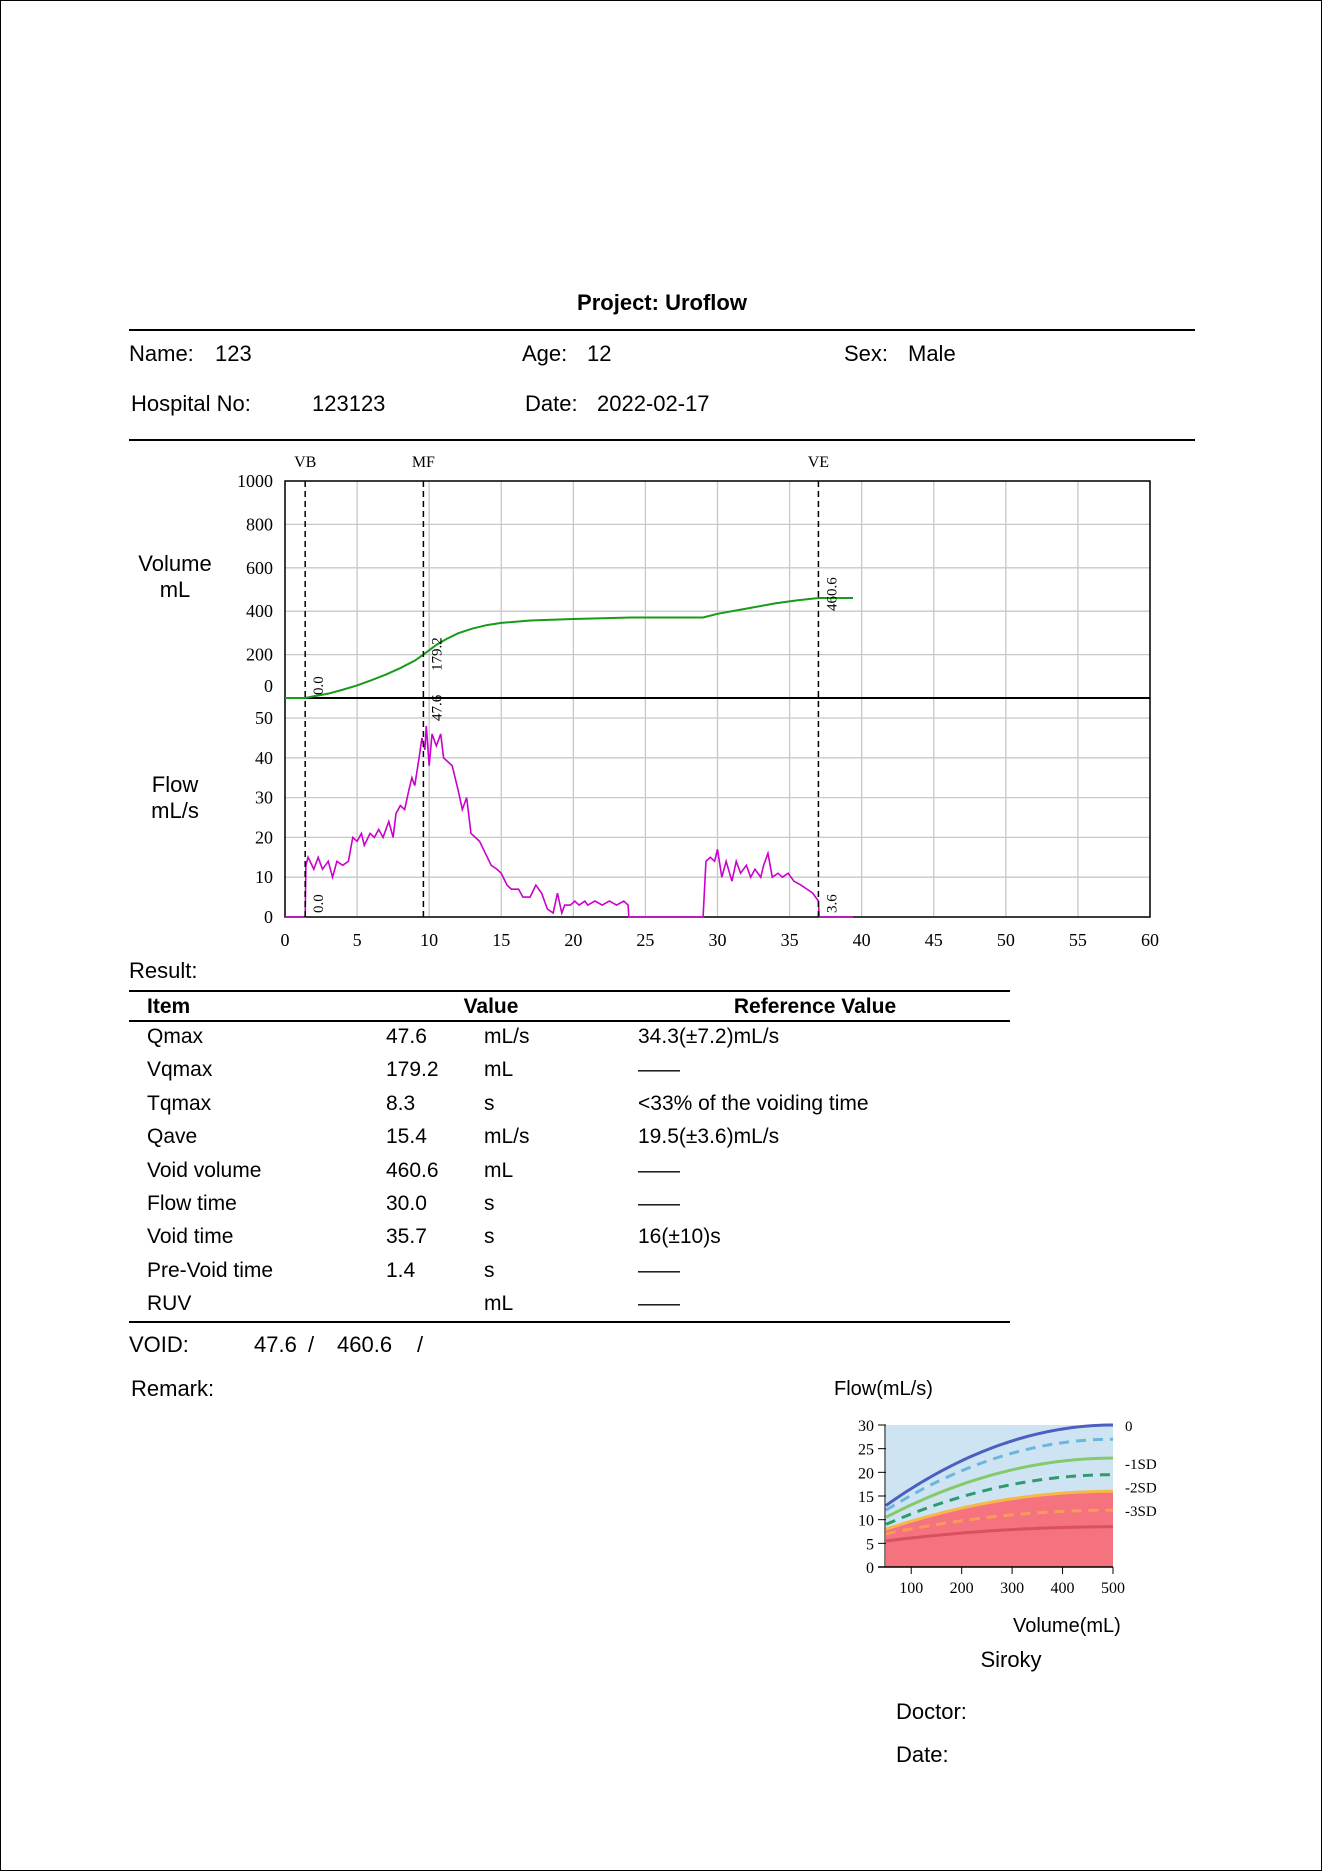 The image size is (1322, 1871). What do you see at coordinates (169, 1304) in the screenshot?
I see `row-item: RUV` at bounding box center [169, 1304].